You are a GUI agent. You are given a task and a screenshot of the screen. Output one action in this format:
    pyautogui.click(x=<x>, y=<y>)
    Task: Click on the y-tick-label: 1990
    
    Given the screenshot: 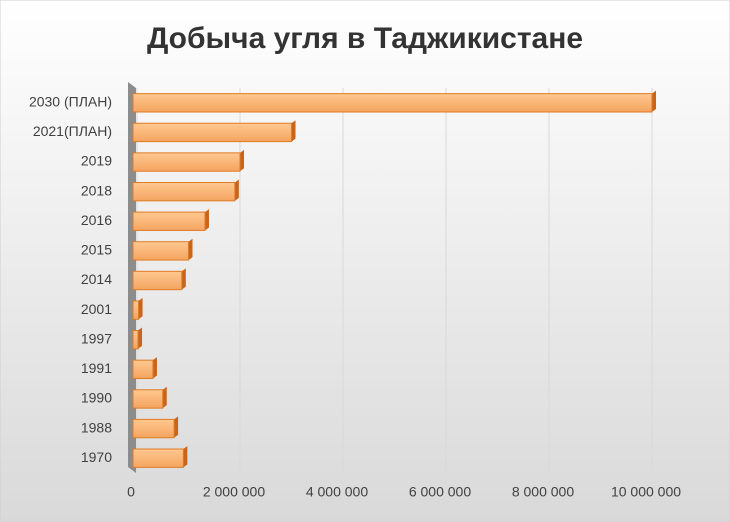 What is the action you would take?
    pyautogui.click(x=96, y=398)
    